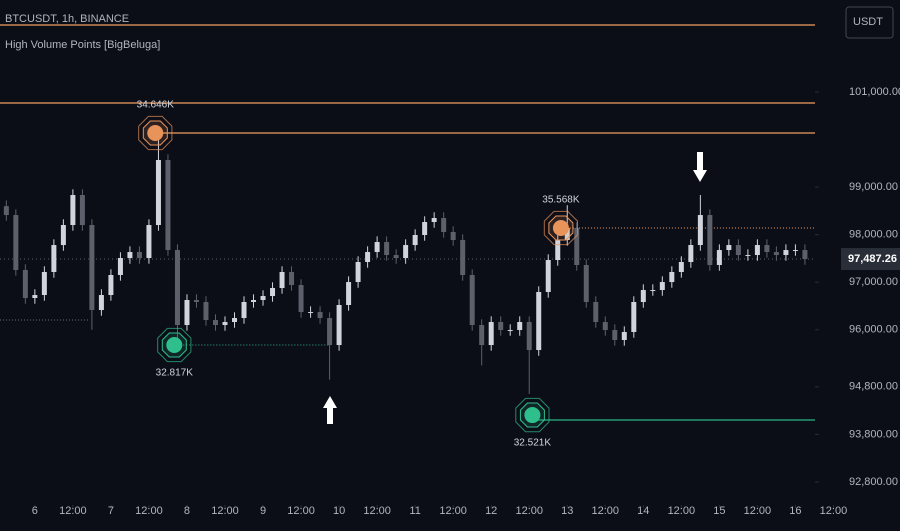 The height and width of the screenshot is (531, 900). Describe the element at coordinates (873, 434) in the screenshot. I see `y-tick-label: 93,800.00` at that location.